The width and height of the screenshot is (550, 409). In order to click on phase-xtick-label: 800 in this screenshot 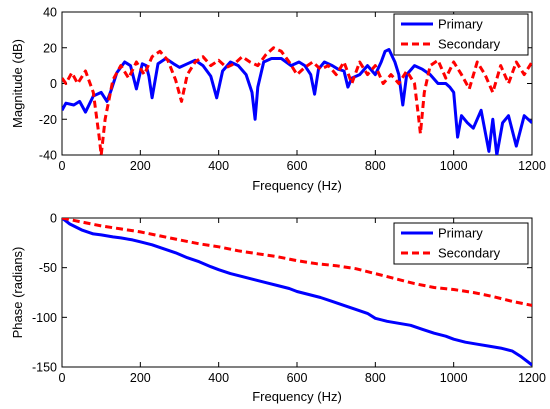, I will do `click(375, 378)`.